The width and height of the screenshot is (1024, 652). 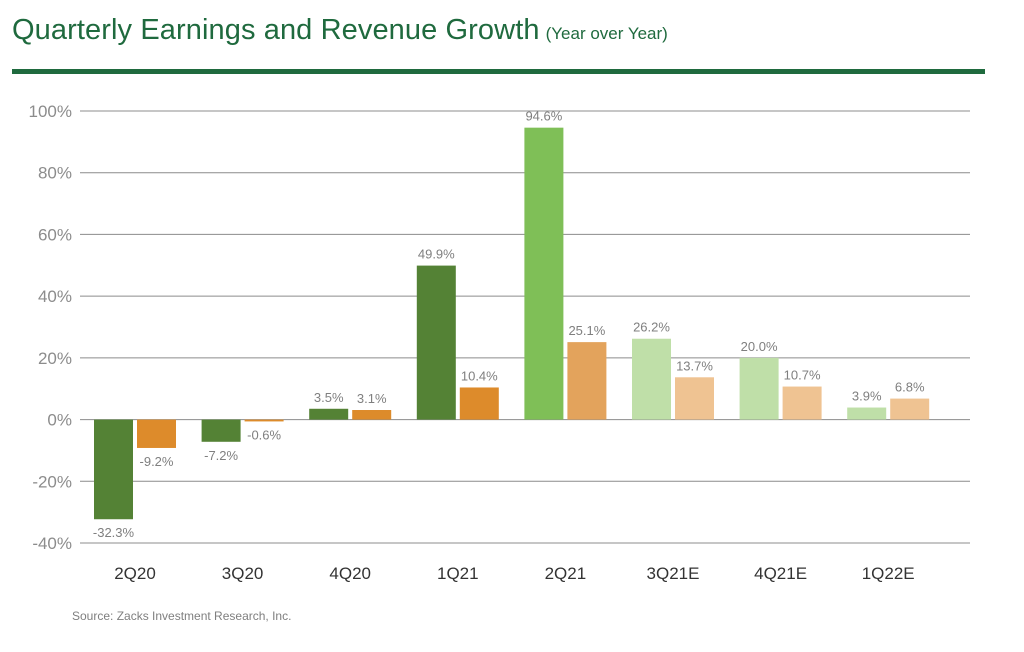 I want to click on x-tick-label: 2Q21, so click(x=566, y=573).